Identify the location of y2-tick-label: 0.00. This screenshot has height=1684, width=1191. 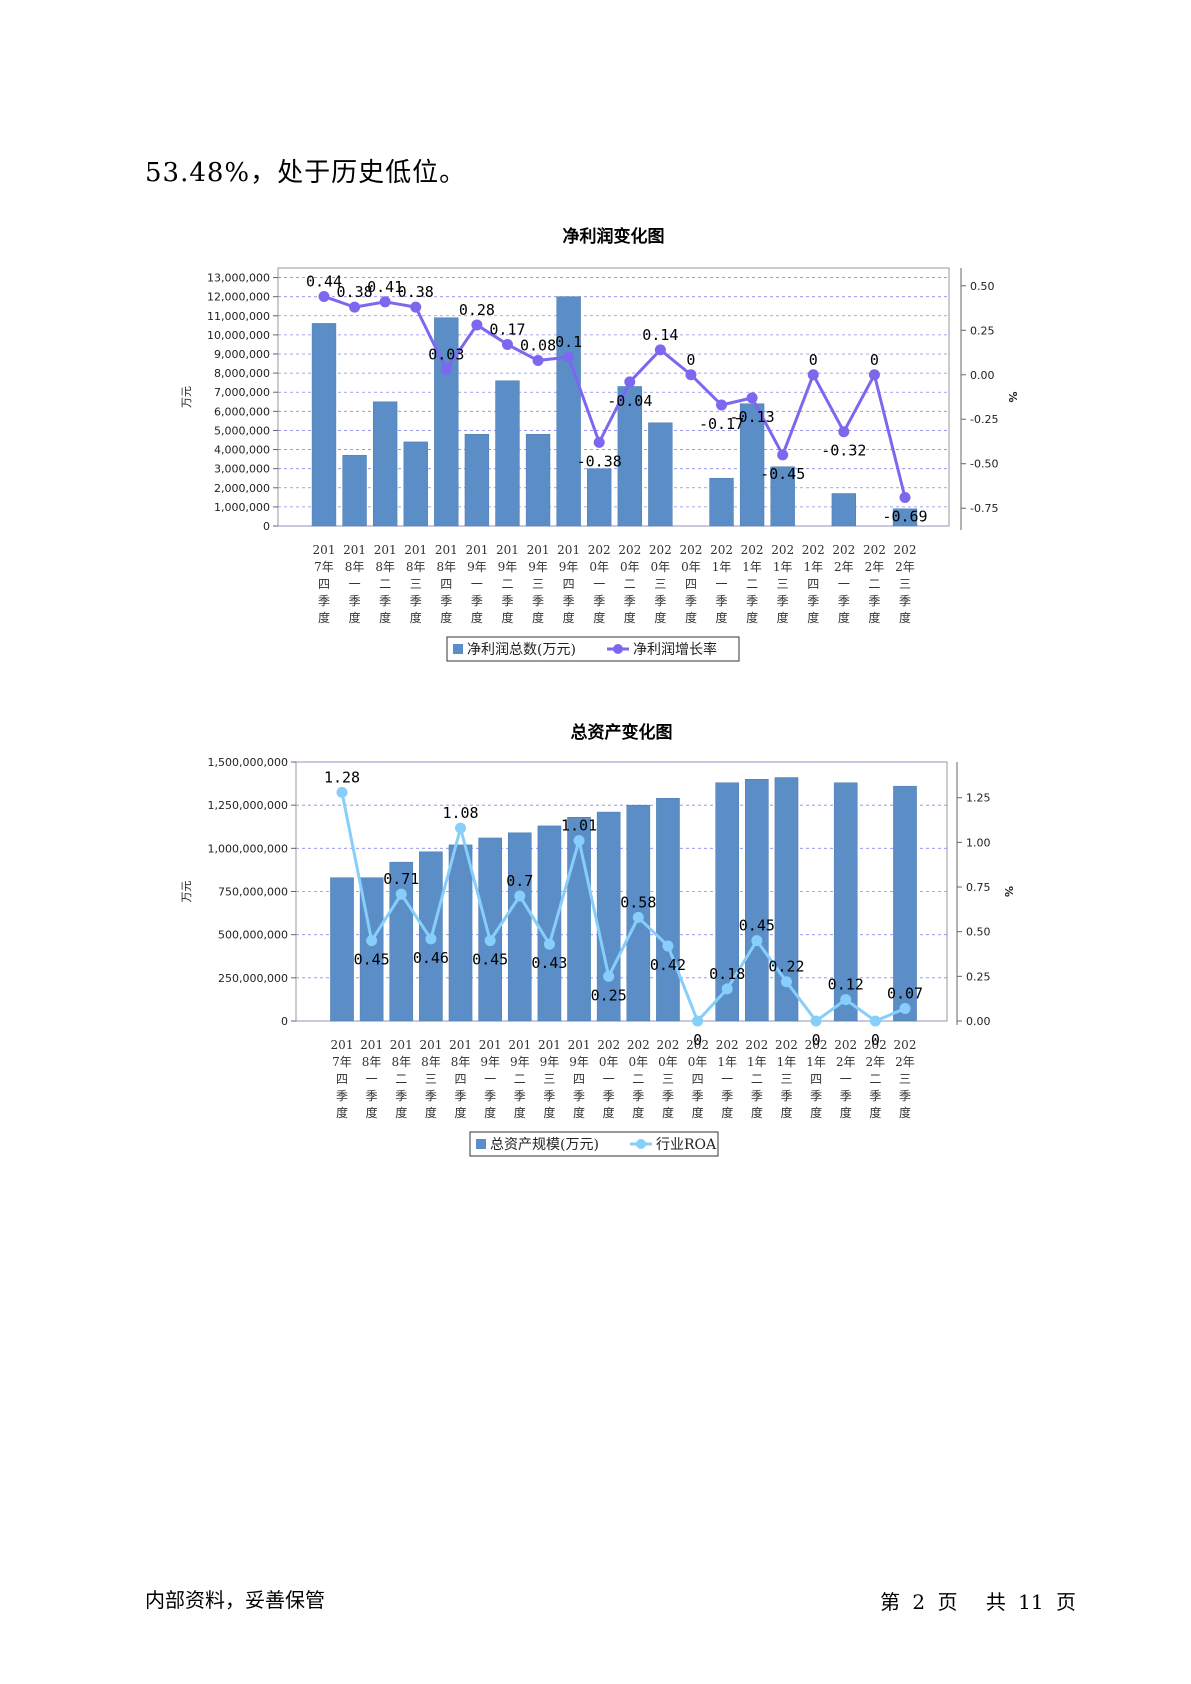
(978, 1021).